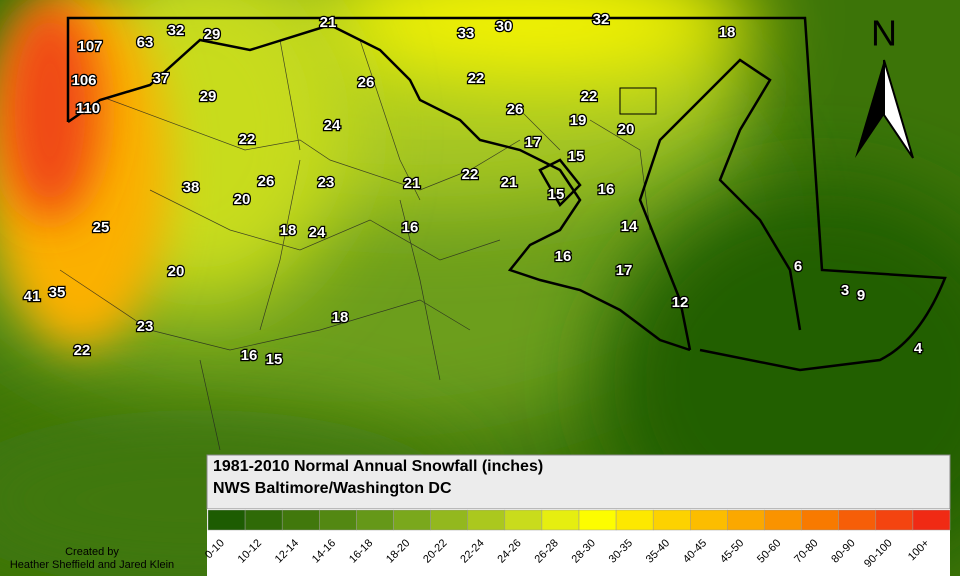  What do you see at coordinates (798, 266) in the screenshot?
I see `station-value: 6` at bounding box center [798, 266].